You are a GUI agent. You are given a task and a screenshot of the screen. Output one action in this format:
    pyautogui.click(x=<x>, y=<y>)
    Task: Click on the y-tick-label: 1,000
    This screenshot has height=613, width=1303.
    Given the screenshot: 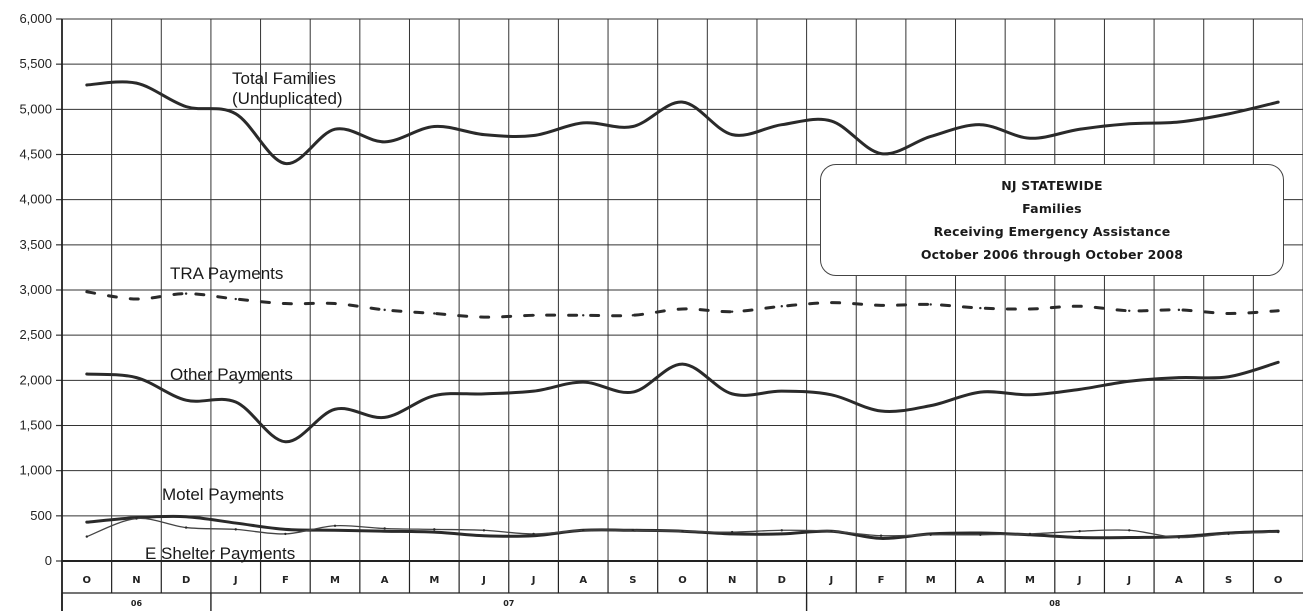 What is the action you would take?
    pyautogui.click(x=35, y=470)
    